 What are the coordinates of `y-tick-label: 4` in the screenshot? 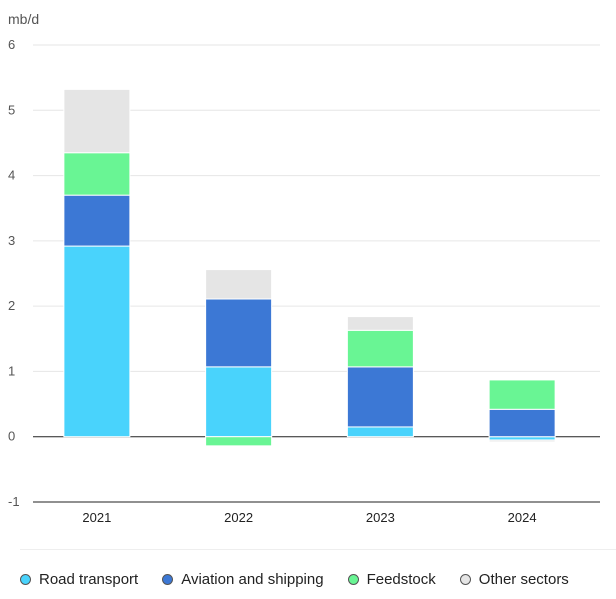 It's located at (11, 175).